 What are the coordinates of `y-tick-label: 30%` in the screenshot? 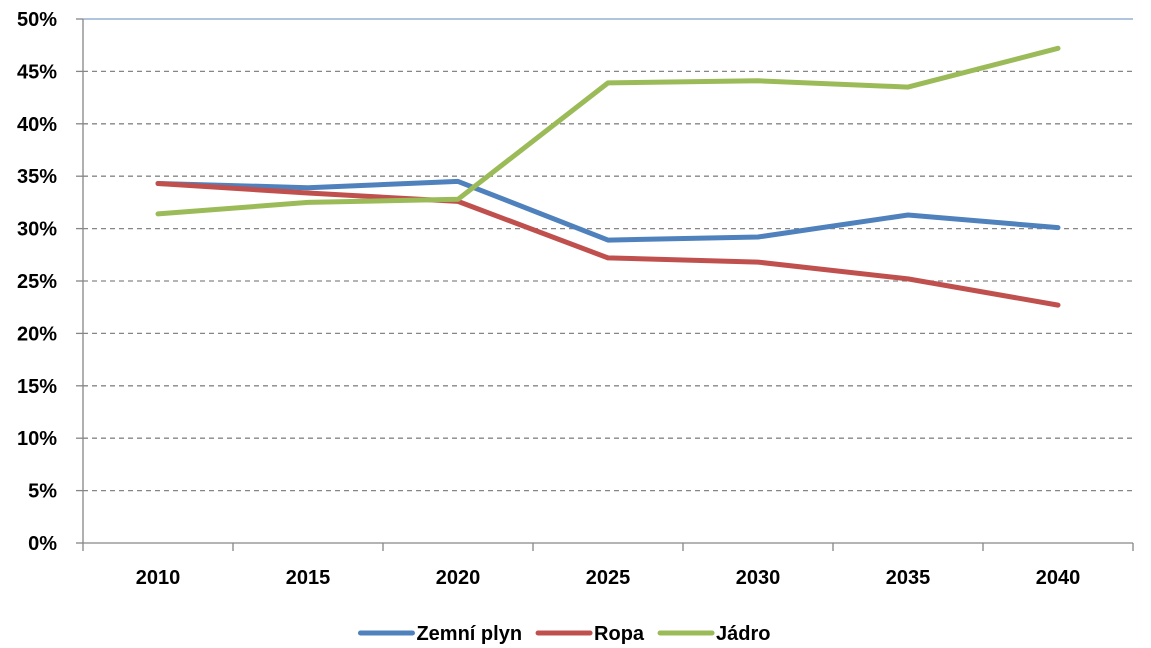 It's located at (37, 230).